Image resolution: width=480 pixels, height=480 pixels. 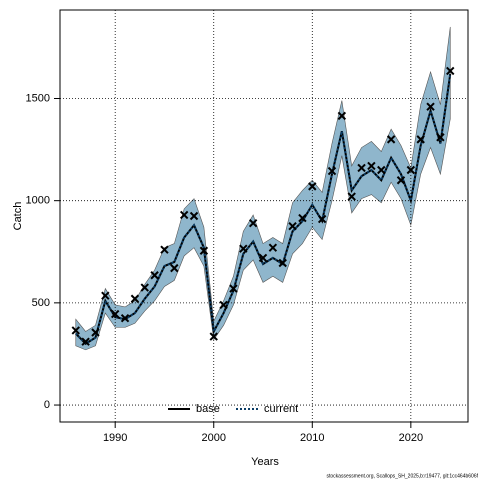 What do you see at coordinates (265, 462) in the screenshot?
I see `x-axis-label: Years` at bounding box center [265, 462].